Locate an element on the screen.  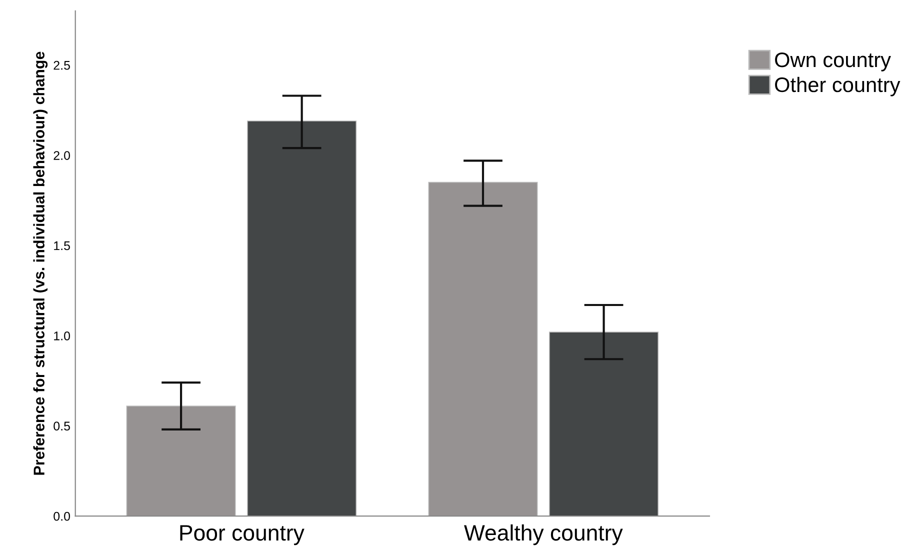
y-tick-label: 0.0 is located at coordinates (62, 516).